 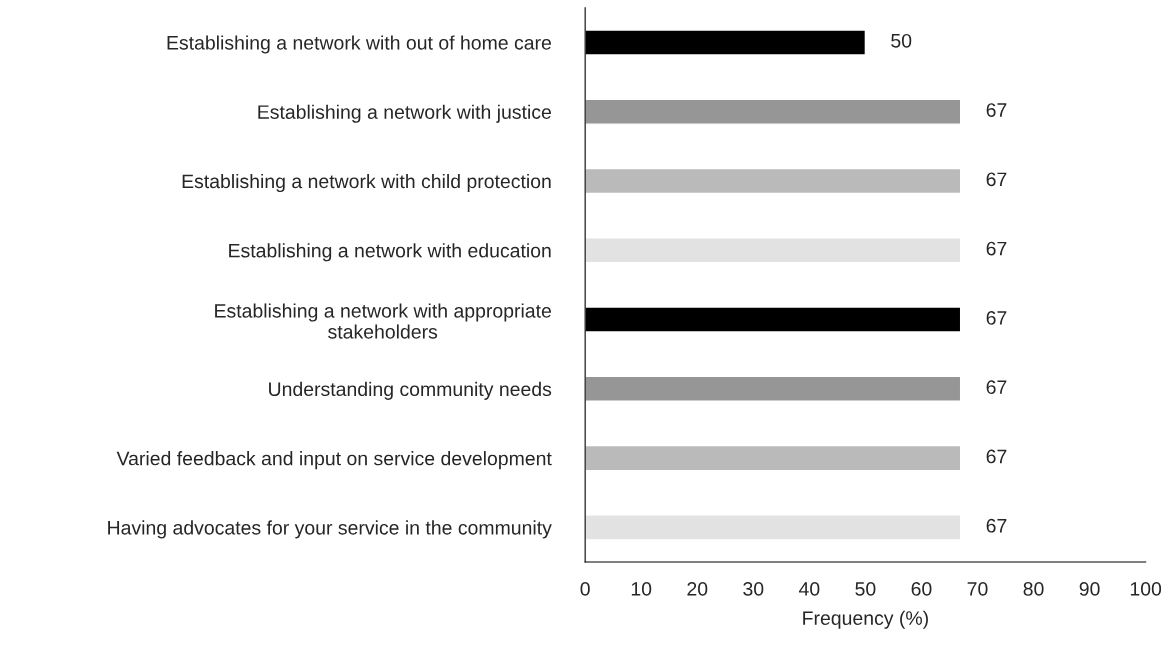 I want to click on y-tick-label: Understanding community needs, so click(x=410, y=390).